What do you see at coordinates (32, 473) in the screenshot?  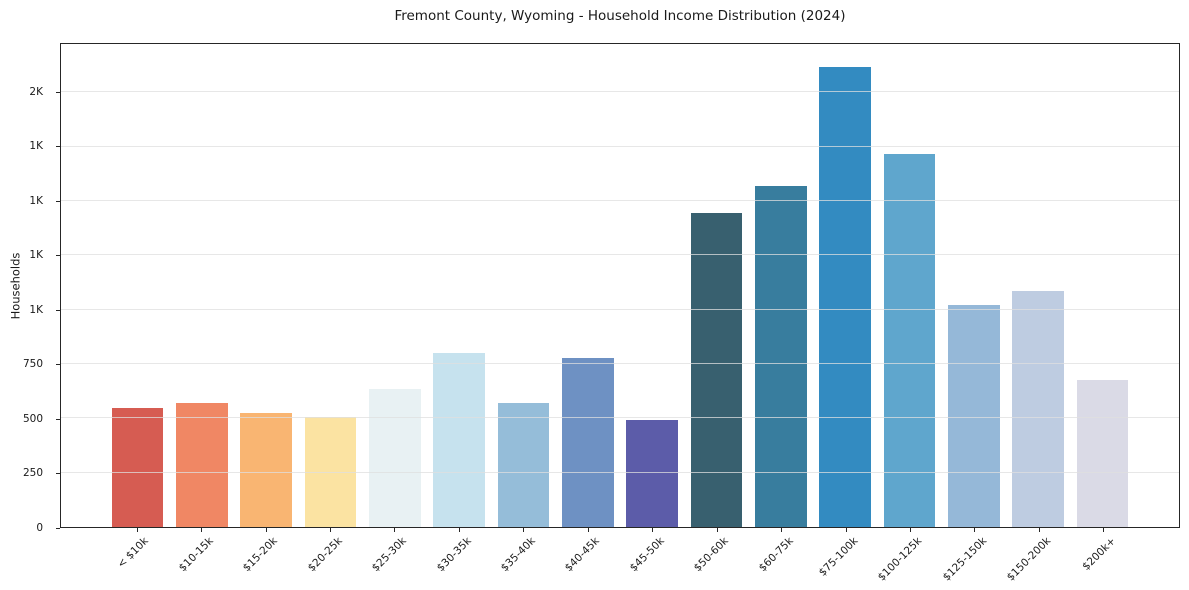 I see `y-tick-label: 250` at bounding box center [32, 473].